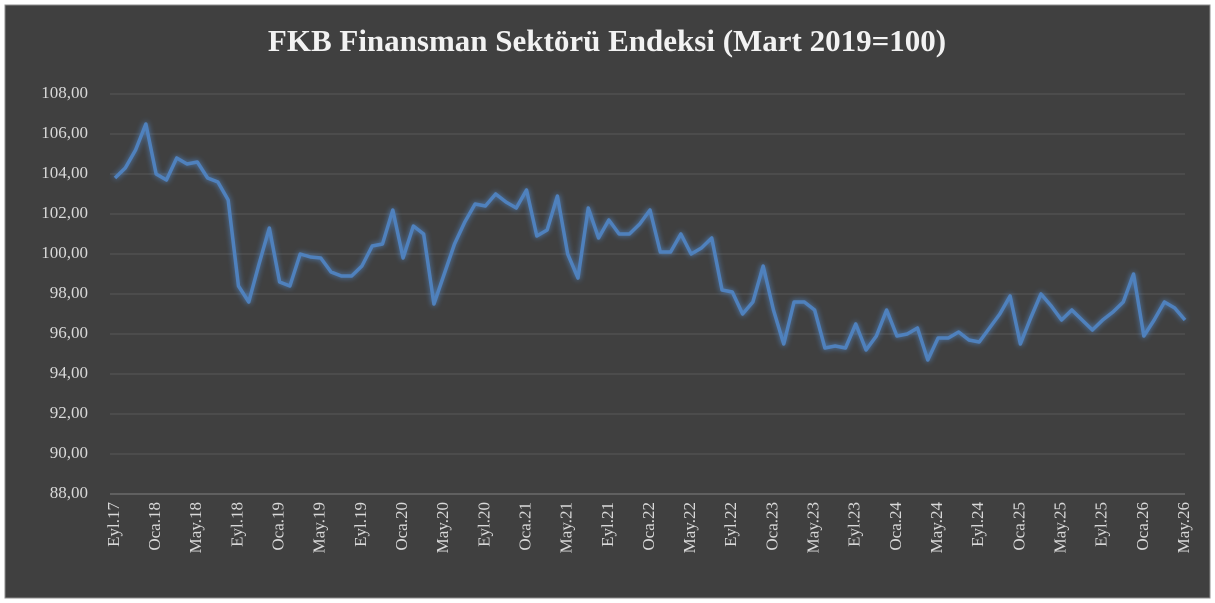  What do you see at coordinates (524, 526) in the screenshot?
I see `x-tick-label: Oca.21` at bounding box center [524, 526].